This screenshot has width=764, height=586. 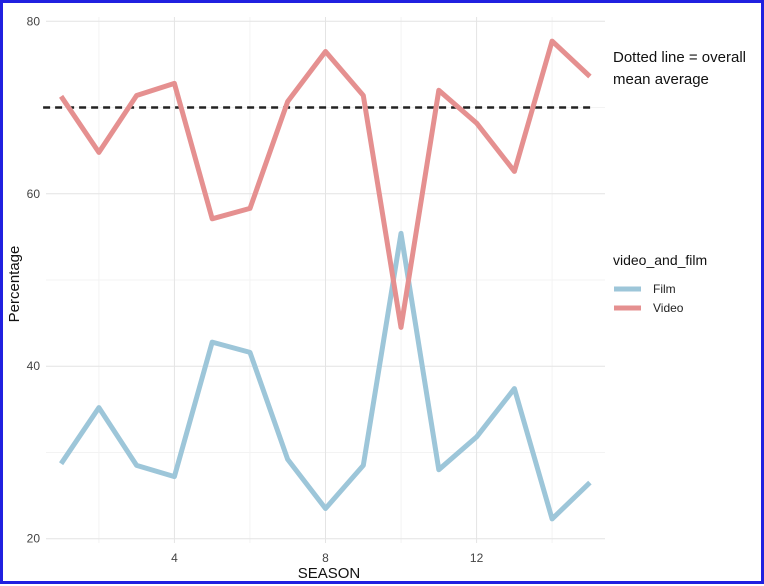 I want to click on y-tick-label: 40, so click(x=34, y=366).